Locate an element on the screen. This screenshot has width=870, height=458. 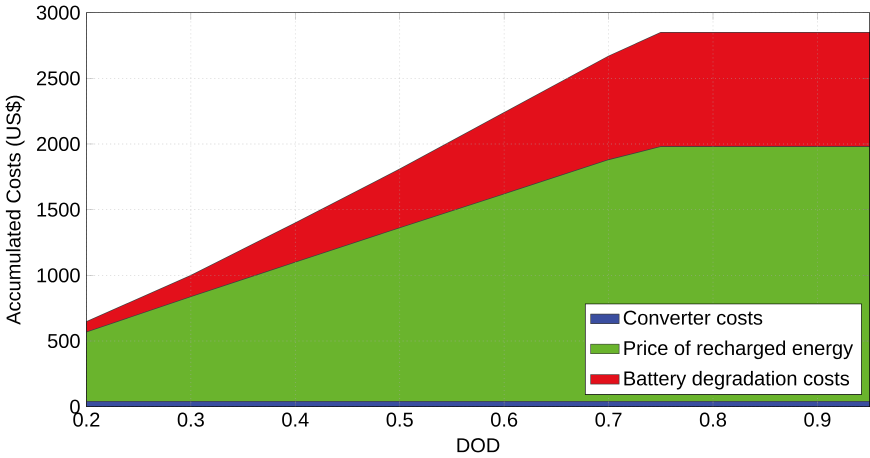
x-tick-label: 0.3 is located at coordinates (191, 419).